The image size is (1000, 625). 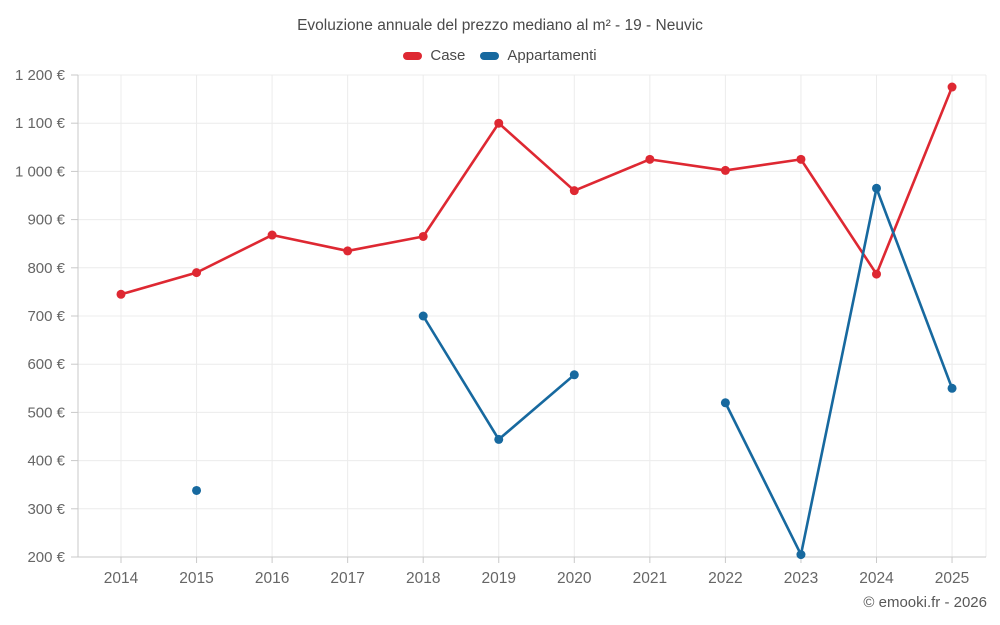 I want to click on y-tick-label: 800 €, so click(x=46, y=268).